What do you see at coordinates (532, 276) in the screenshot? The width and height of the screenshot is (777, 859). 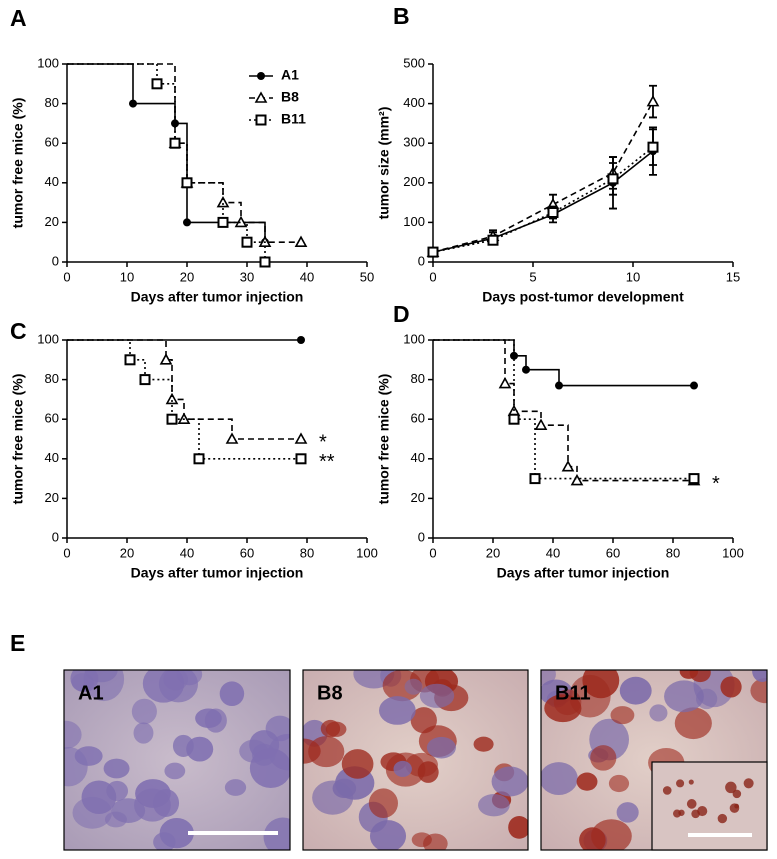 I see `x-tick-label: 5` at bounding box center [532, 276].